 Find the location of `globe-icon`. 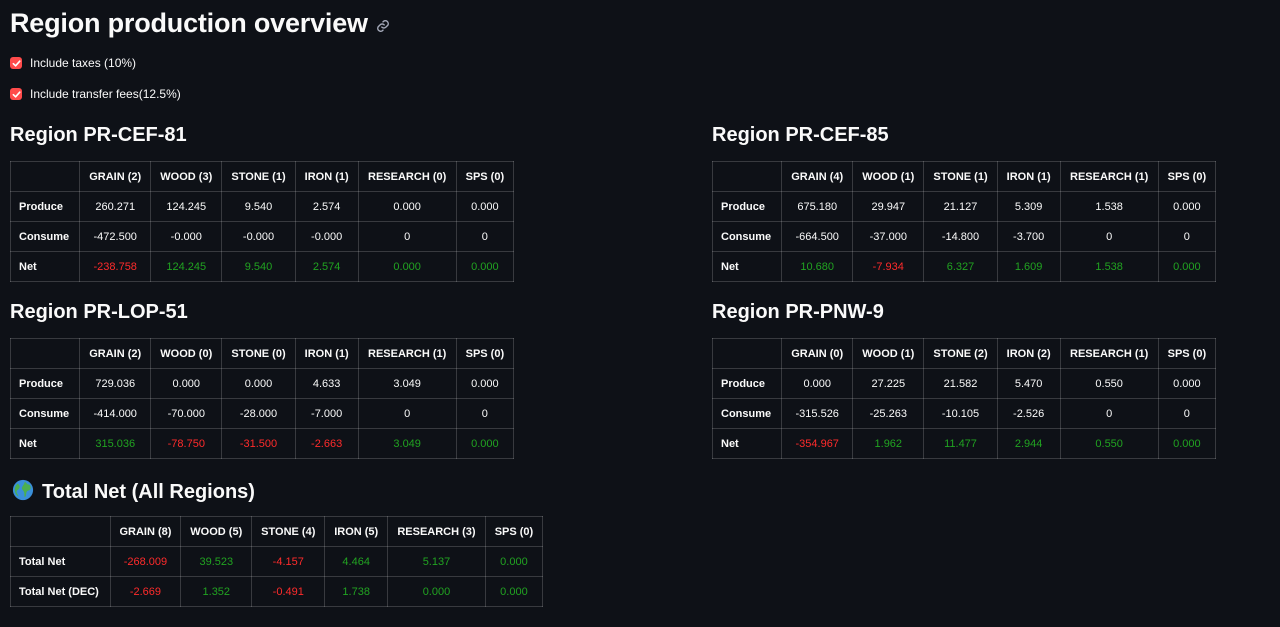

globe-icon is located at coordinates (23, 490).